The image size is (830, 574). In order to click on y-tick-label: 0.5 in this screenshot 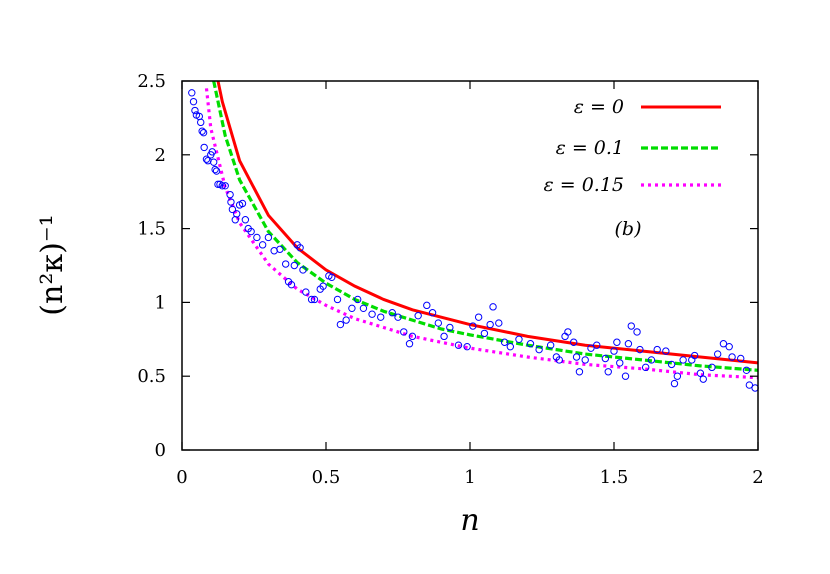, I will do `click(151, 376)`.